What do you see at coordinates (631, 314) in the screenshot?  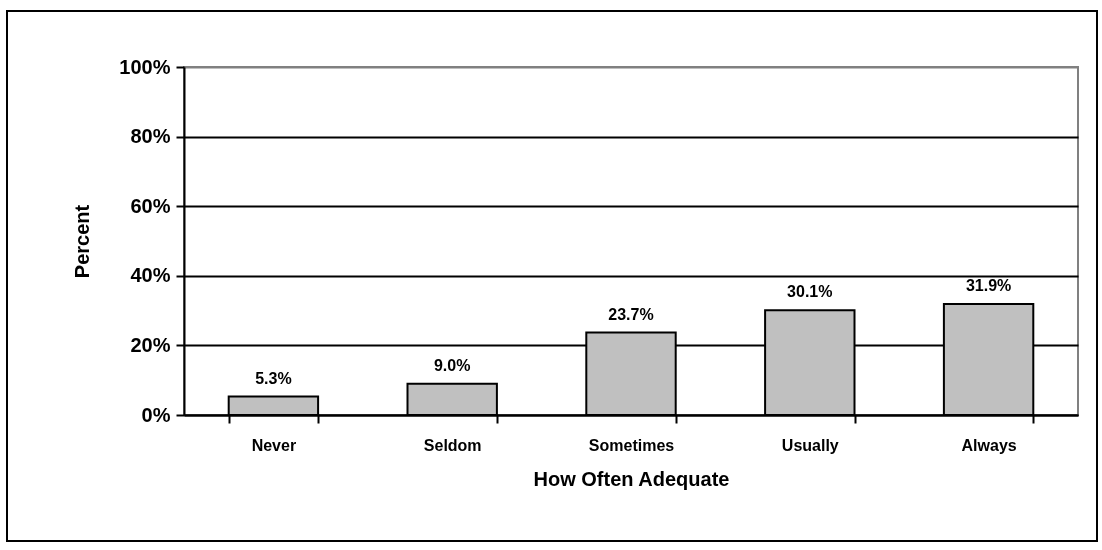 I see `data-label: 23.7%` at bounding box center [631, 314].